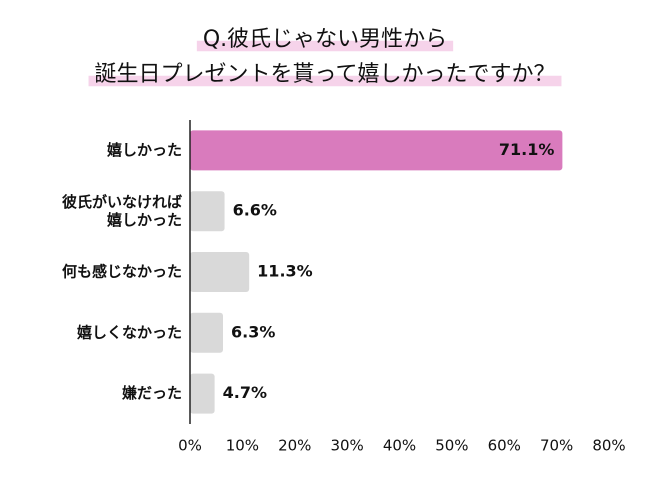  I want to click on y-tick-label: 嬉しかった, so click(144, 150).